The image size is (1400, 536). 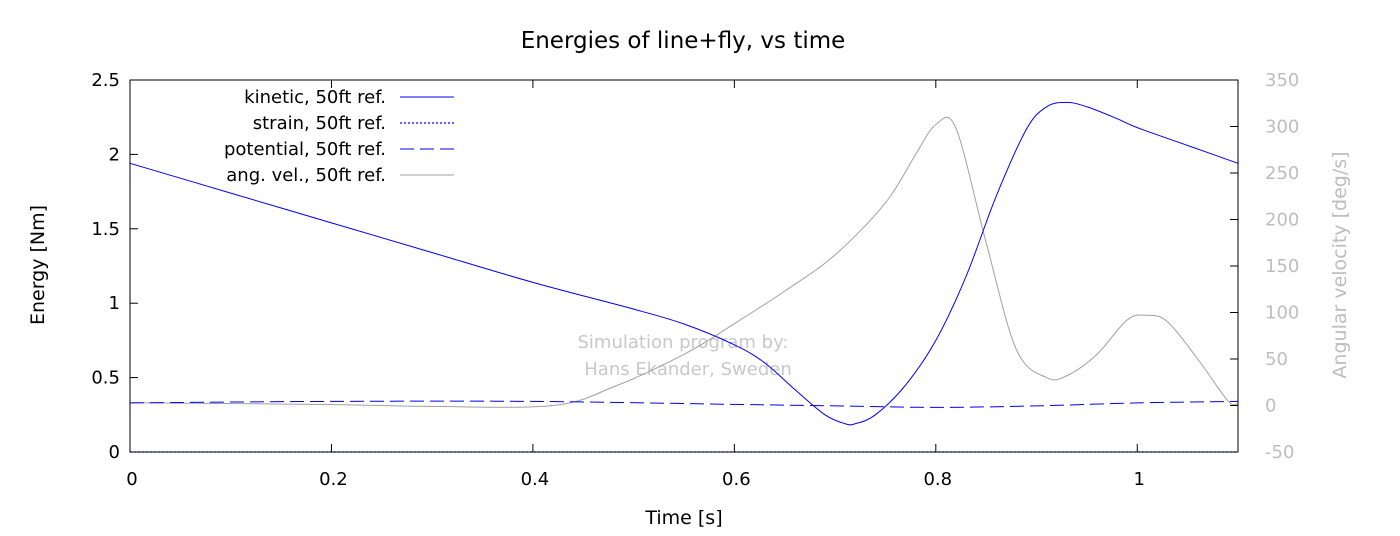 What do you see at coordinates (1282, 80) in the screenshot?
I see `y2-tick-label: 350` at bounding box center [1282, 80].